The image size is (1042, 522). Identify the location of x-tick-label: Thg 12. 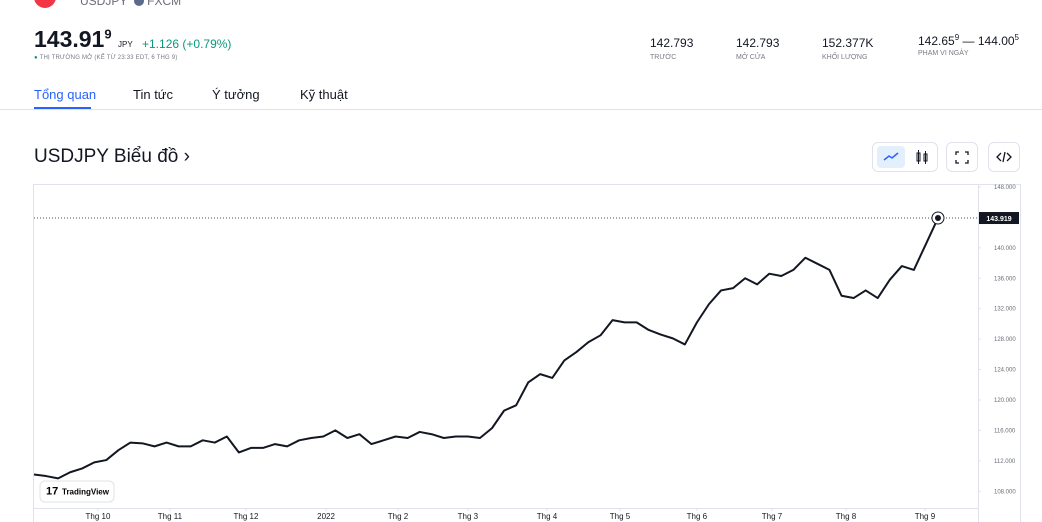
(246, 516).